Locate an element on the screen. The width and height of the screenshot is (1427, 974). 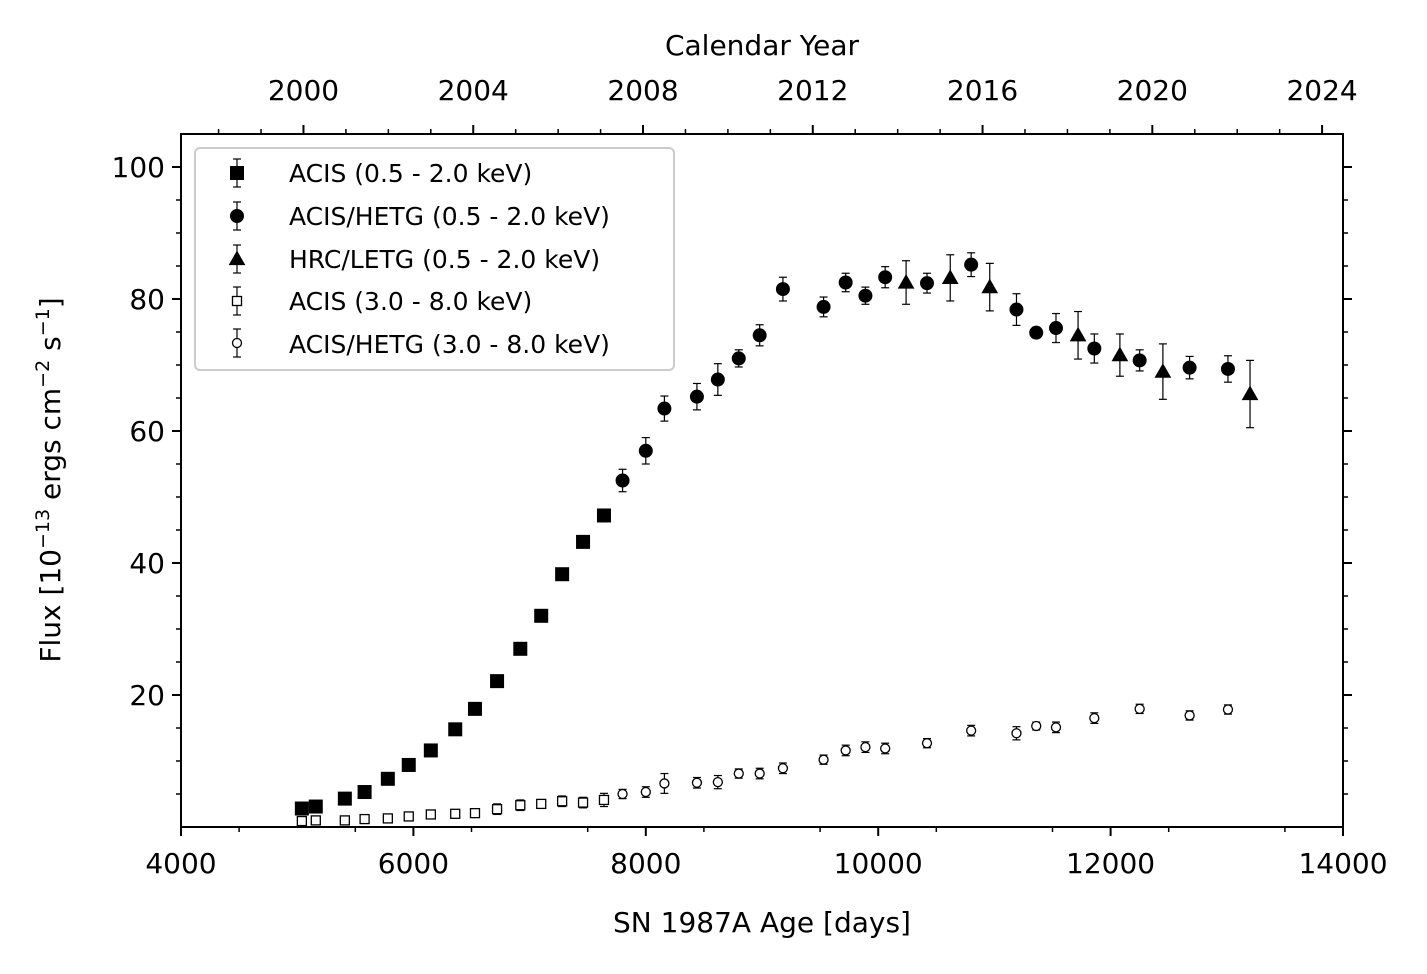
x-tick-label: 8000 is located at coordinates (645, 863).